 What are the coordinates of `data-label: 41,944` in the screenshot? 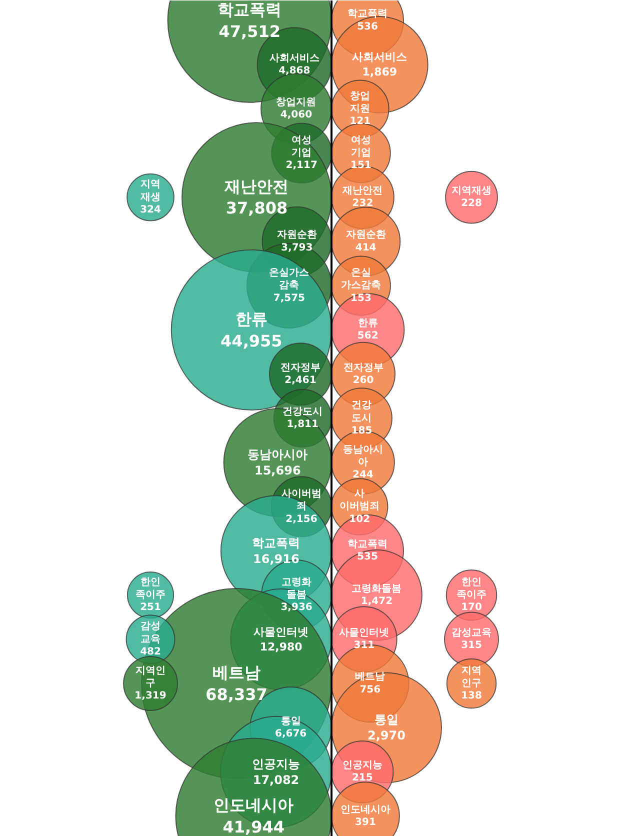 It's located at (253, 827).